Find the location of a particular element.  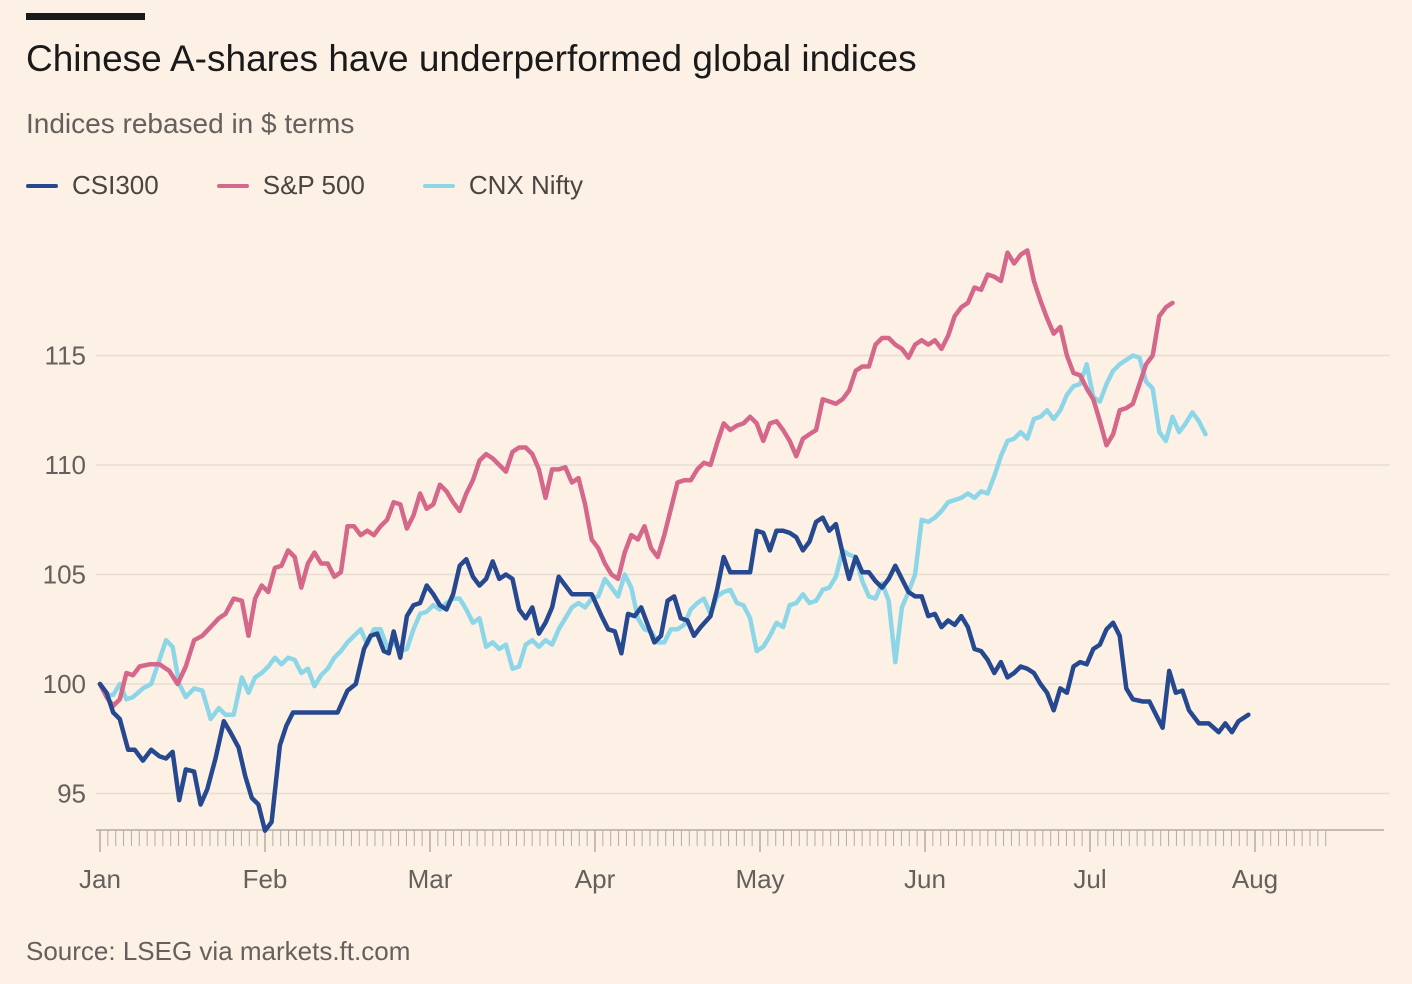

legend-label-sp500: S&P 500 is located at coordinates (313, 185).